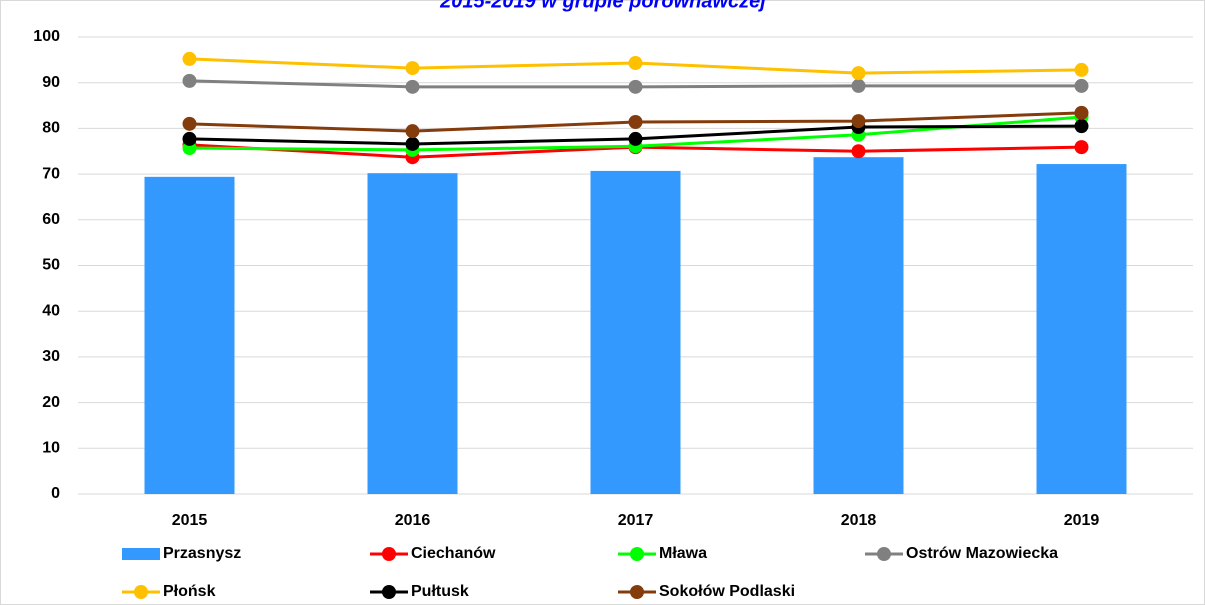 The image size is (1205, 605). Describe the element at coordinates (453, 553) in the screenshot. I see `legend-label: Ciechanów` at that location.